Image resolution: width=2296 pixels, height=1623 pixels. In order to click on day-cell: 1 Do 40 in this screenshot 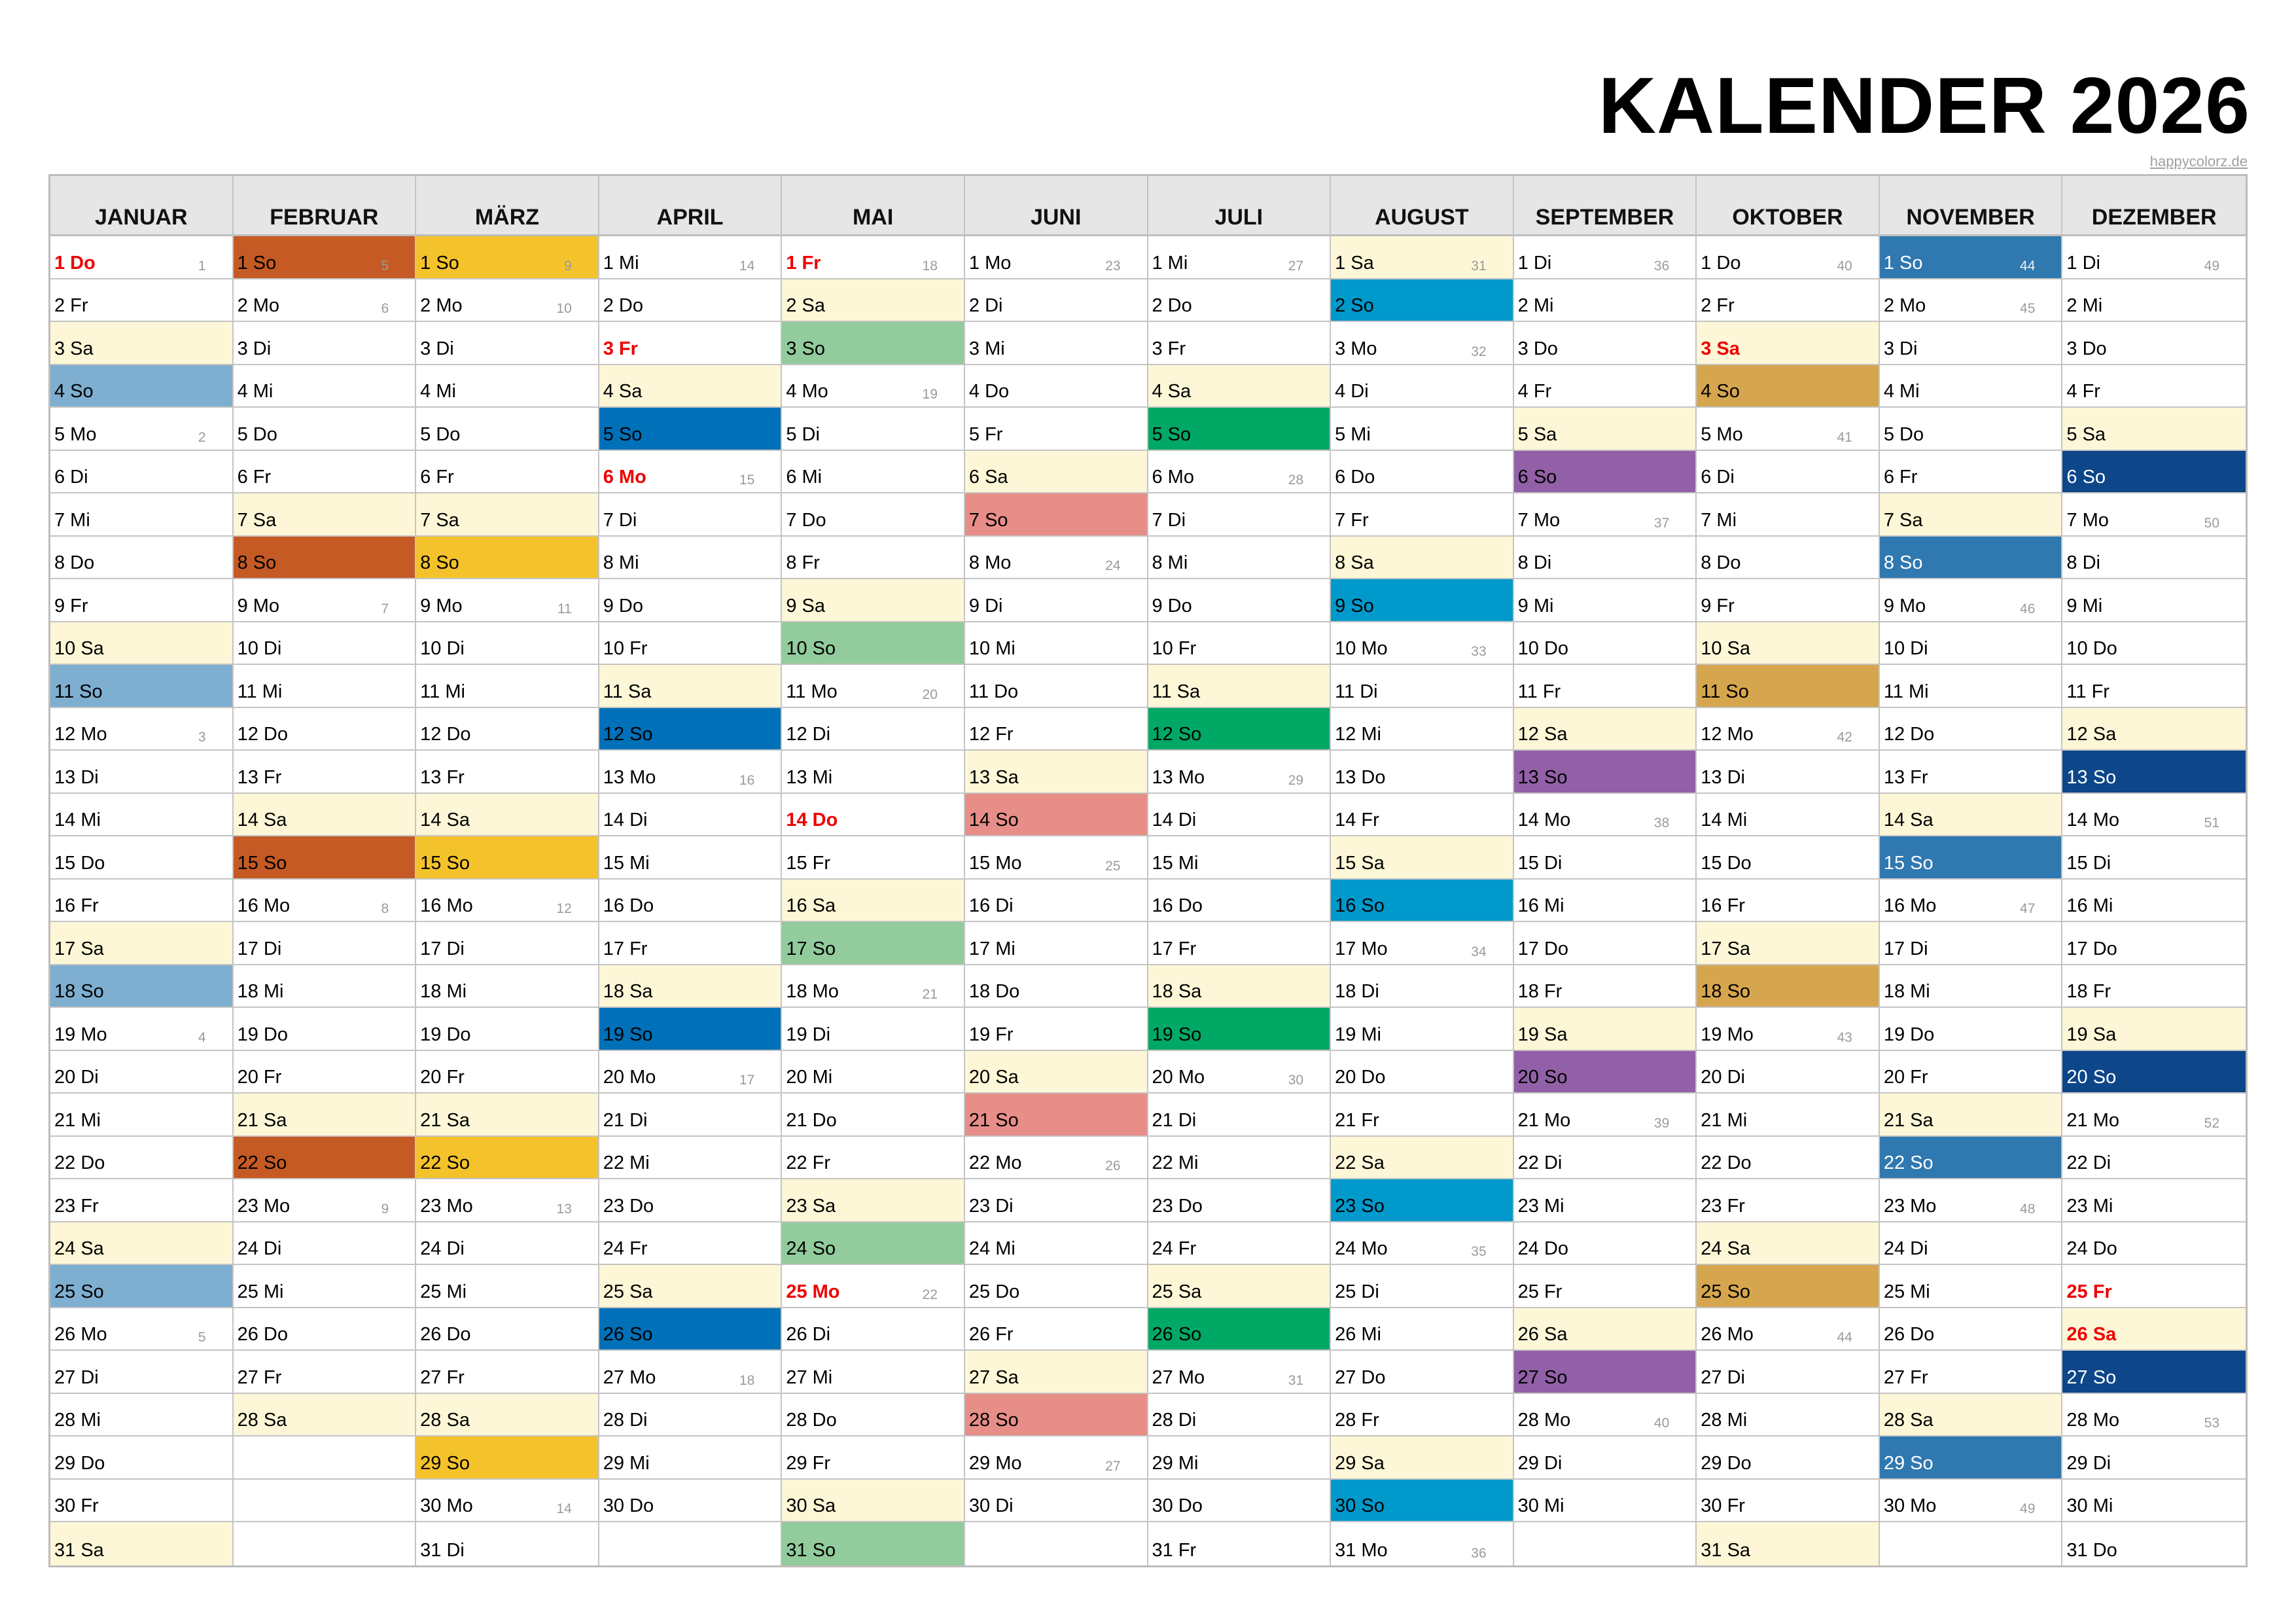, I will do `click(1788, 257)`.